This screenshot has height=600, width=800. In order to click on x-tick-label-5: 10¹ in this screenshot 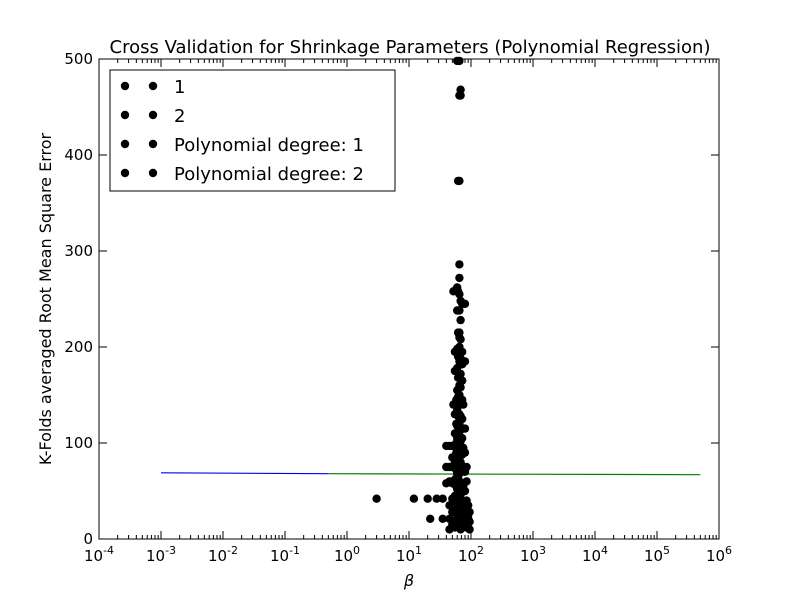, I will do `click(409, 554)`.